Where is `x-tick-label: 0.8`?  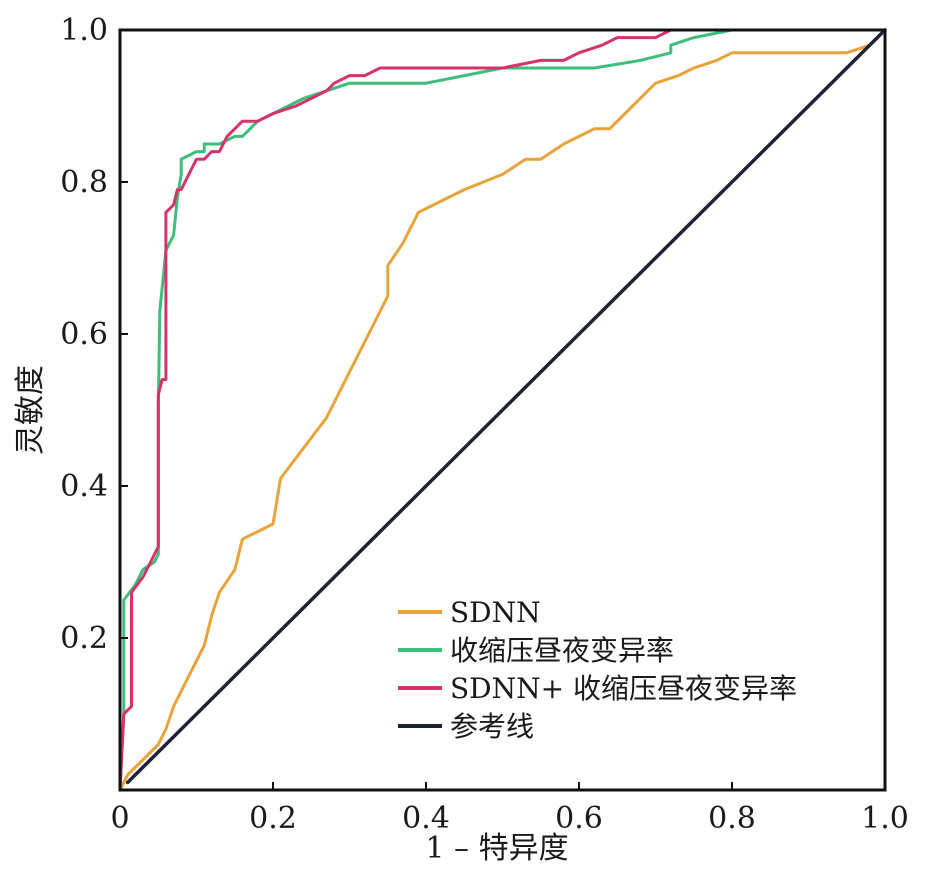 x-tick-label: 0.8 is located at coordinates (732, 818).